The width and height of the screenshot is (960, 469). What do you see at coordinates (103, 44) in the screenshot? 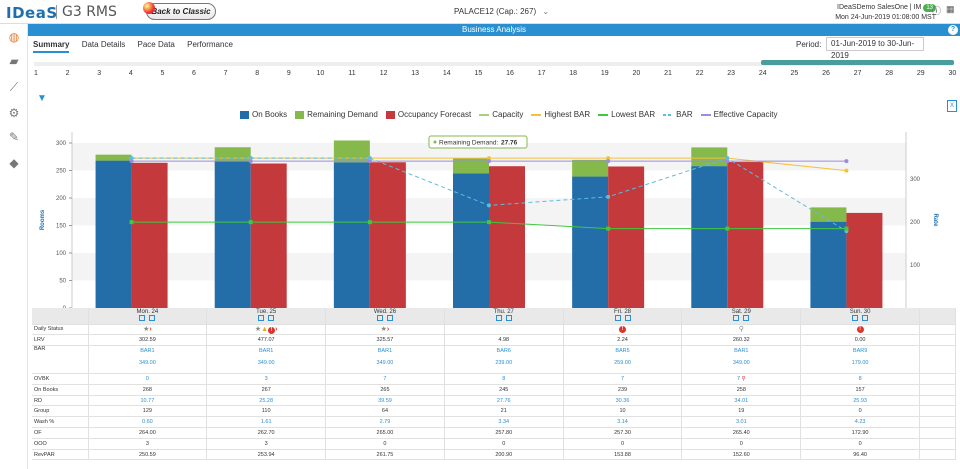
I see `tab-data-details: Data Details` at bounding box center [103, 44].